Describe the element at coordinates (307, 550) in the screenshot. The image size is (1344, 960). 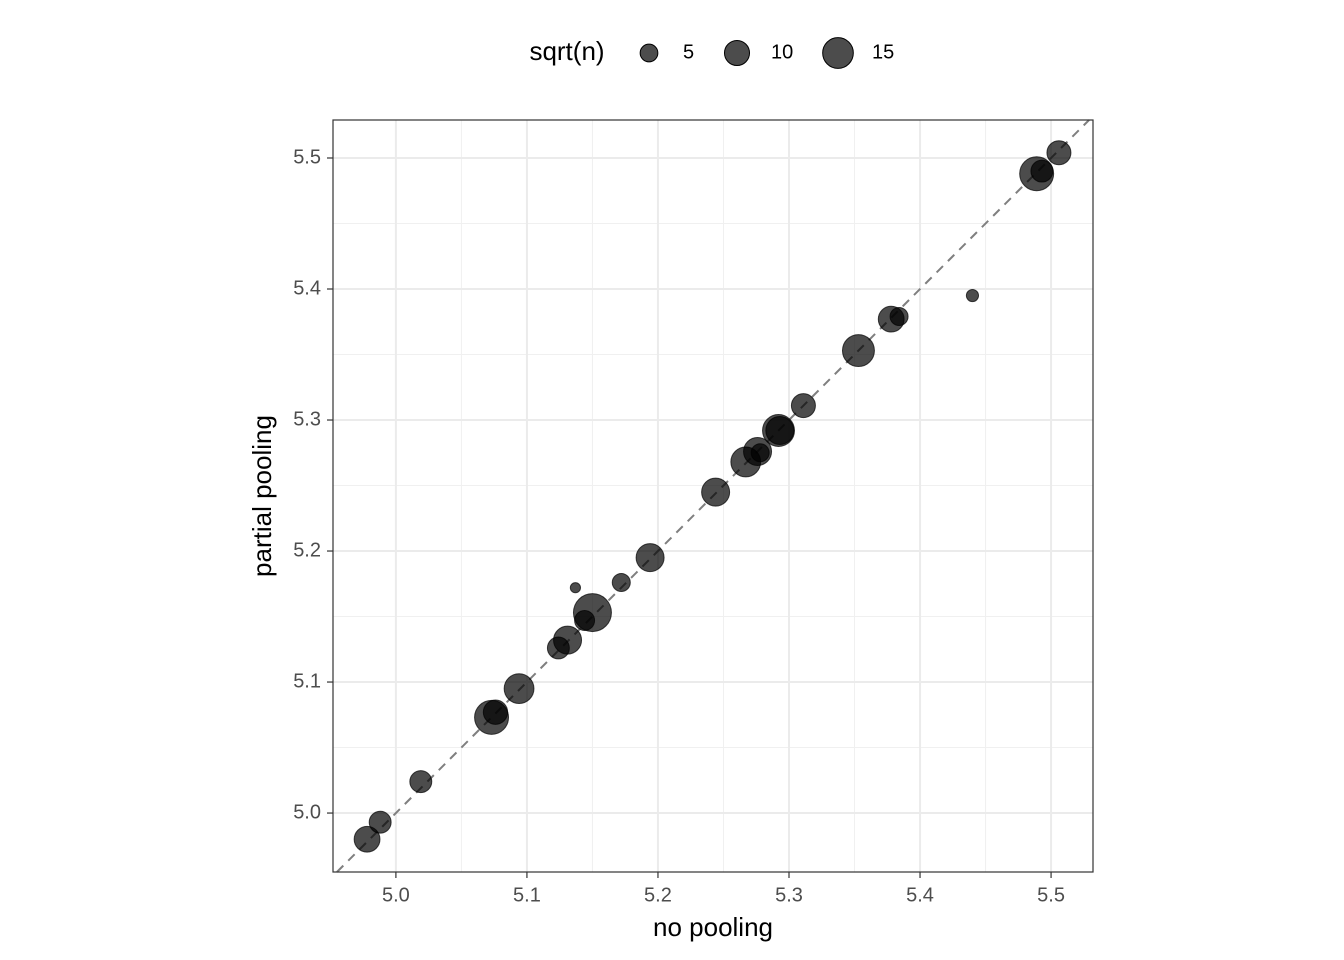
I see `y-tick-label: 5.2` at that location.